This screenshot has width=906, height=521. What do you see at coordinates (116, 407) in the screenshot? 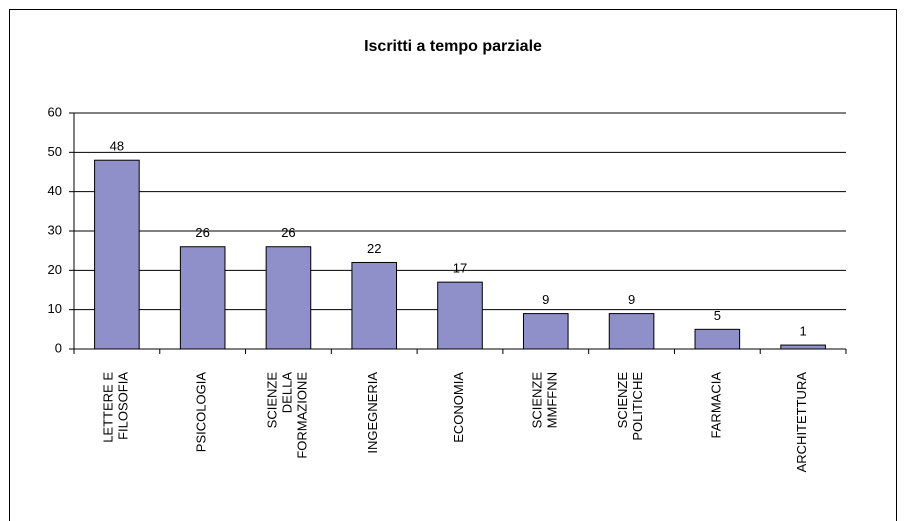
I see `x-tick-label: LETTERE EFILOSOFIA` at bounding box center [116, 407].